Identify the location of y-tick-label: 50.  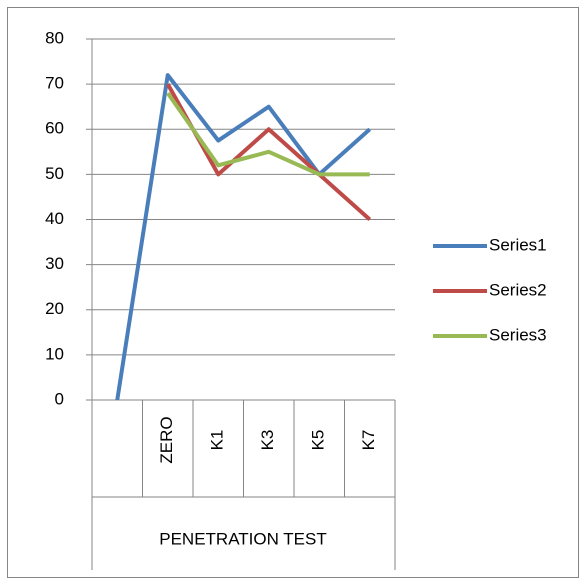
(54, 173).